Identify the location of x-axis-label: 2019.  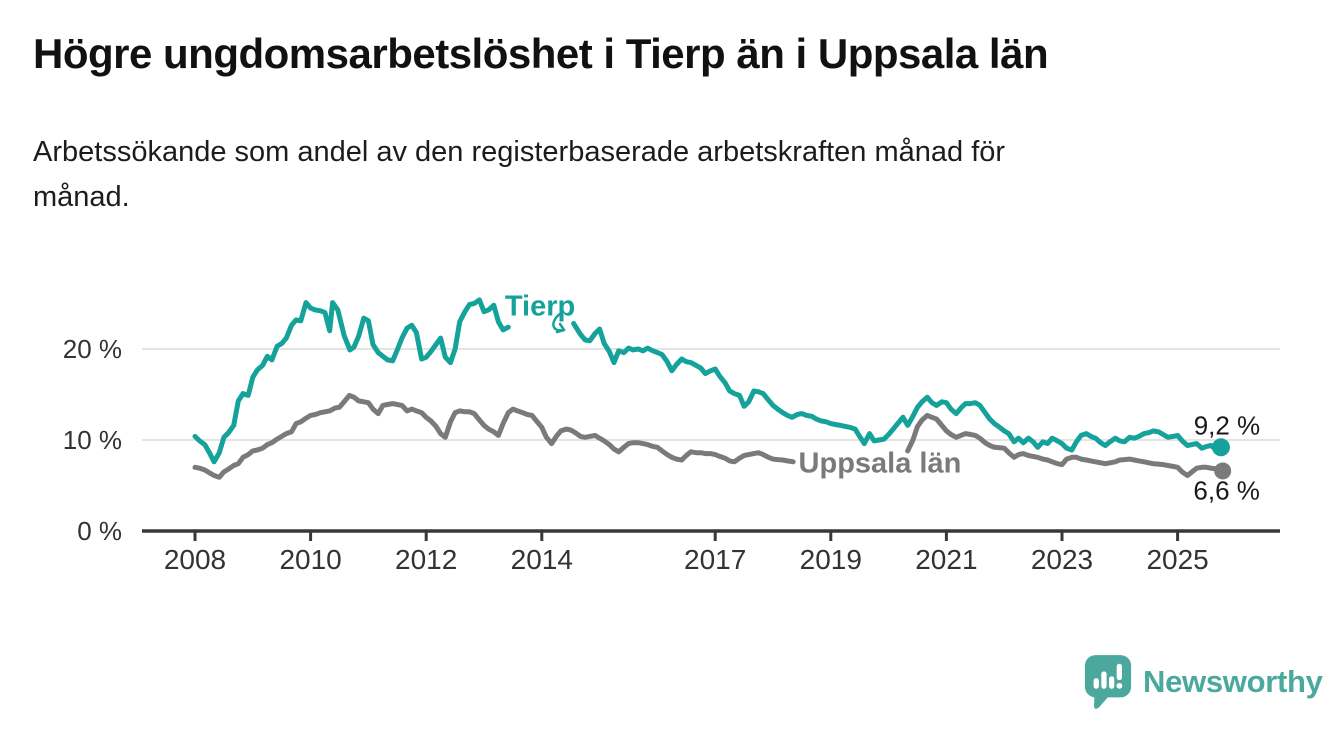
(830, 559).